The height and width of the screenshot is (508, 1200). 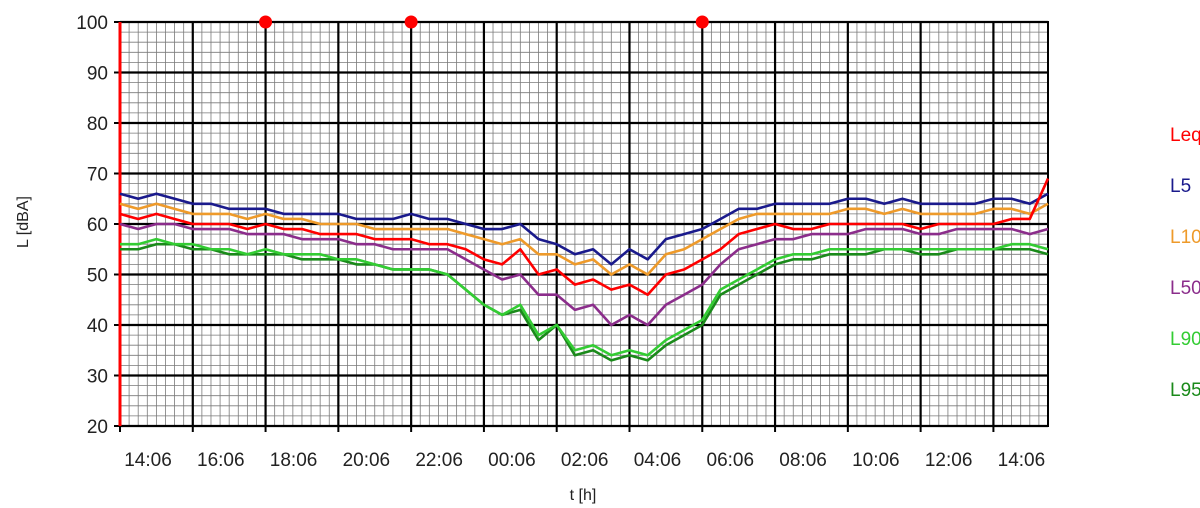 What do you see at coordinates (97, 74) in the screenshot?
I see `y-tick-label: 90` at bounding box center [97, 74].